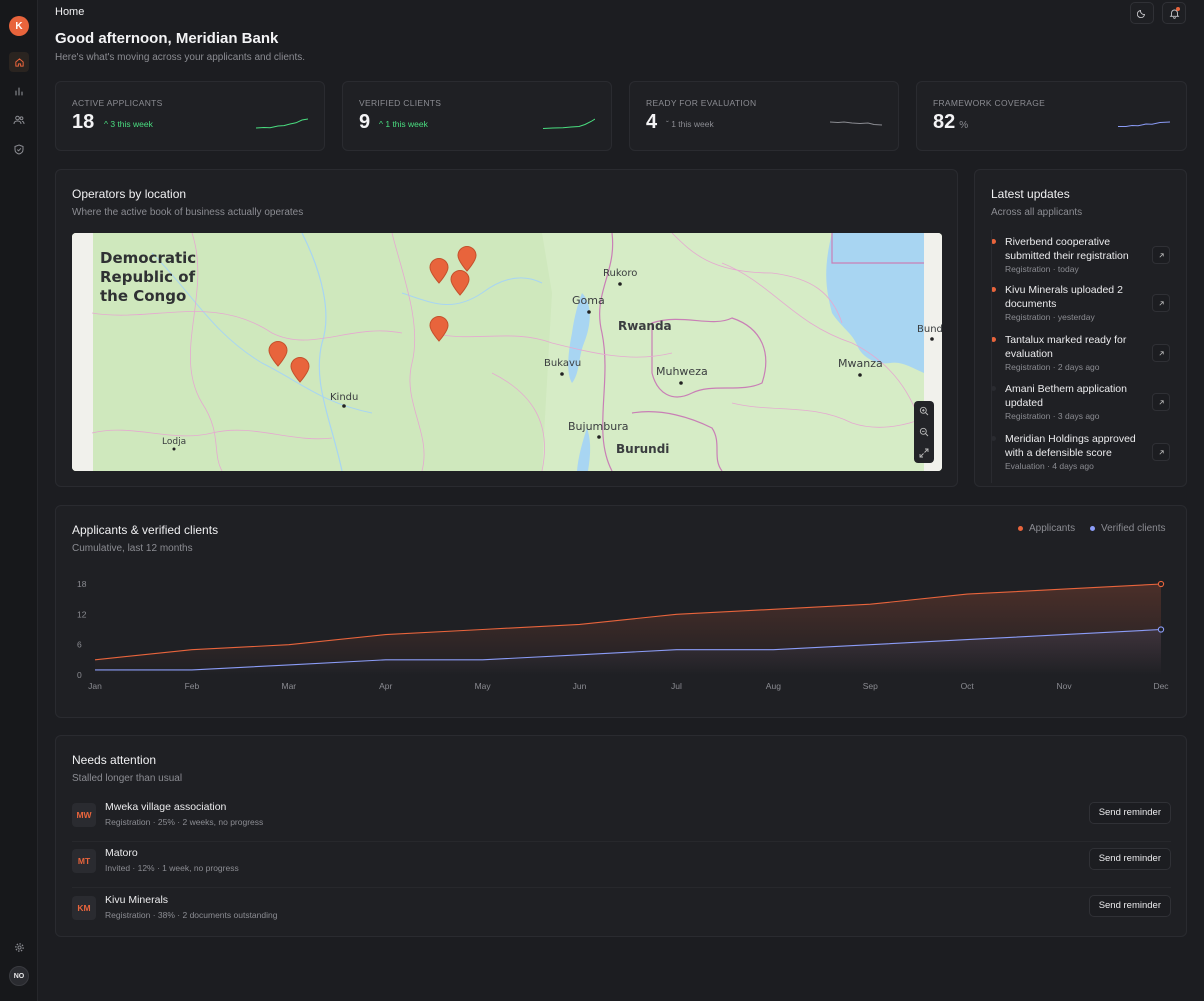 Image resolution: width=1204 pixels, height=1001 pixels. I want to click on kpi-delta: ^ 1 this week, so click(403, 124).